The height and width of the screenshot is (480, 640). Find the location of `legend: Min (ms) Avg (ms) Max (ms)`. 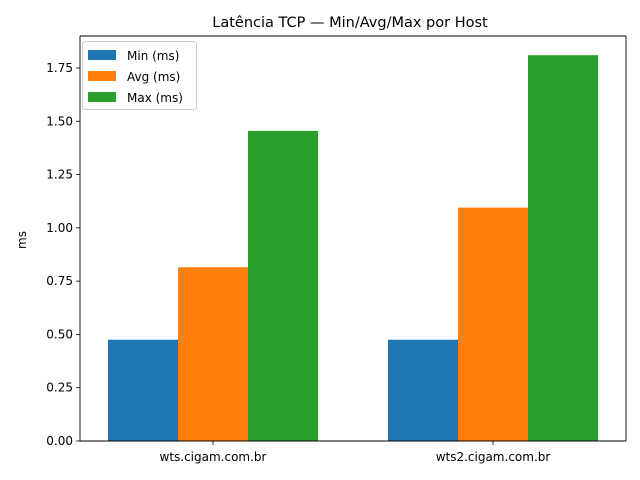

legend: Min (ms) Avg (ms) Max (ms) is located at coordinates (139, 75).